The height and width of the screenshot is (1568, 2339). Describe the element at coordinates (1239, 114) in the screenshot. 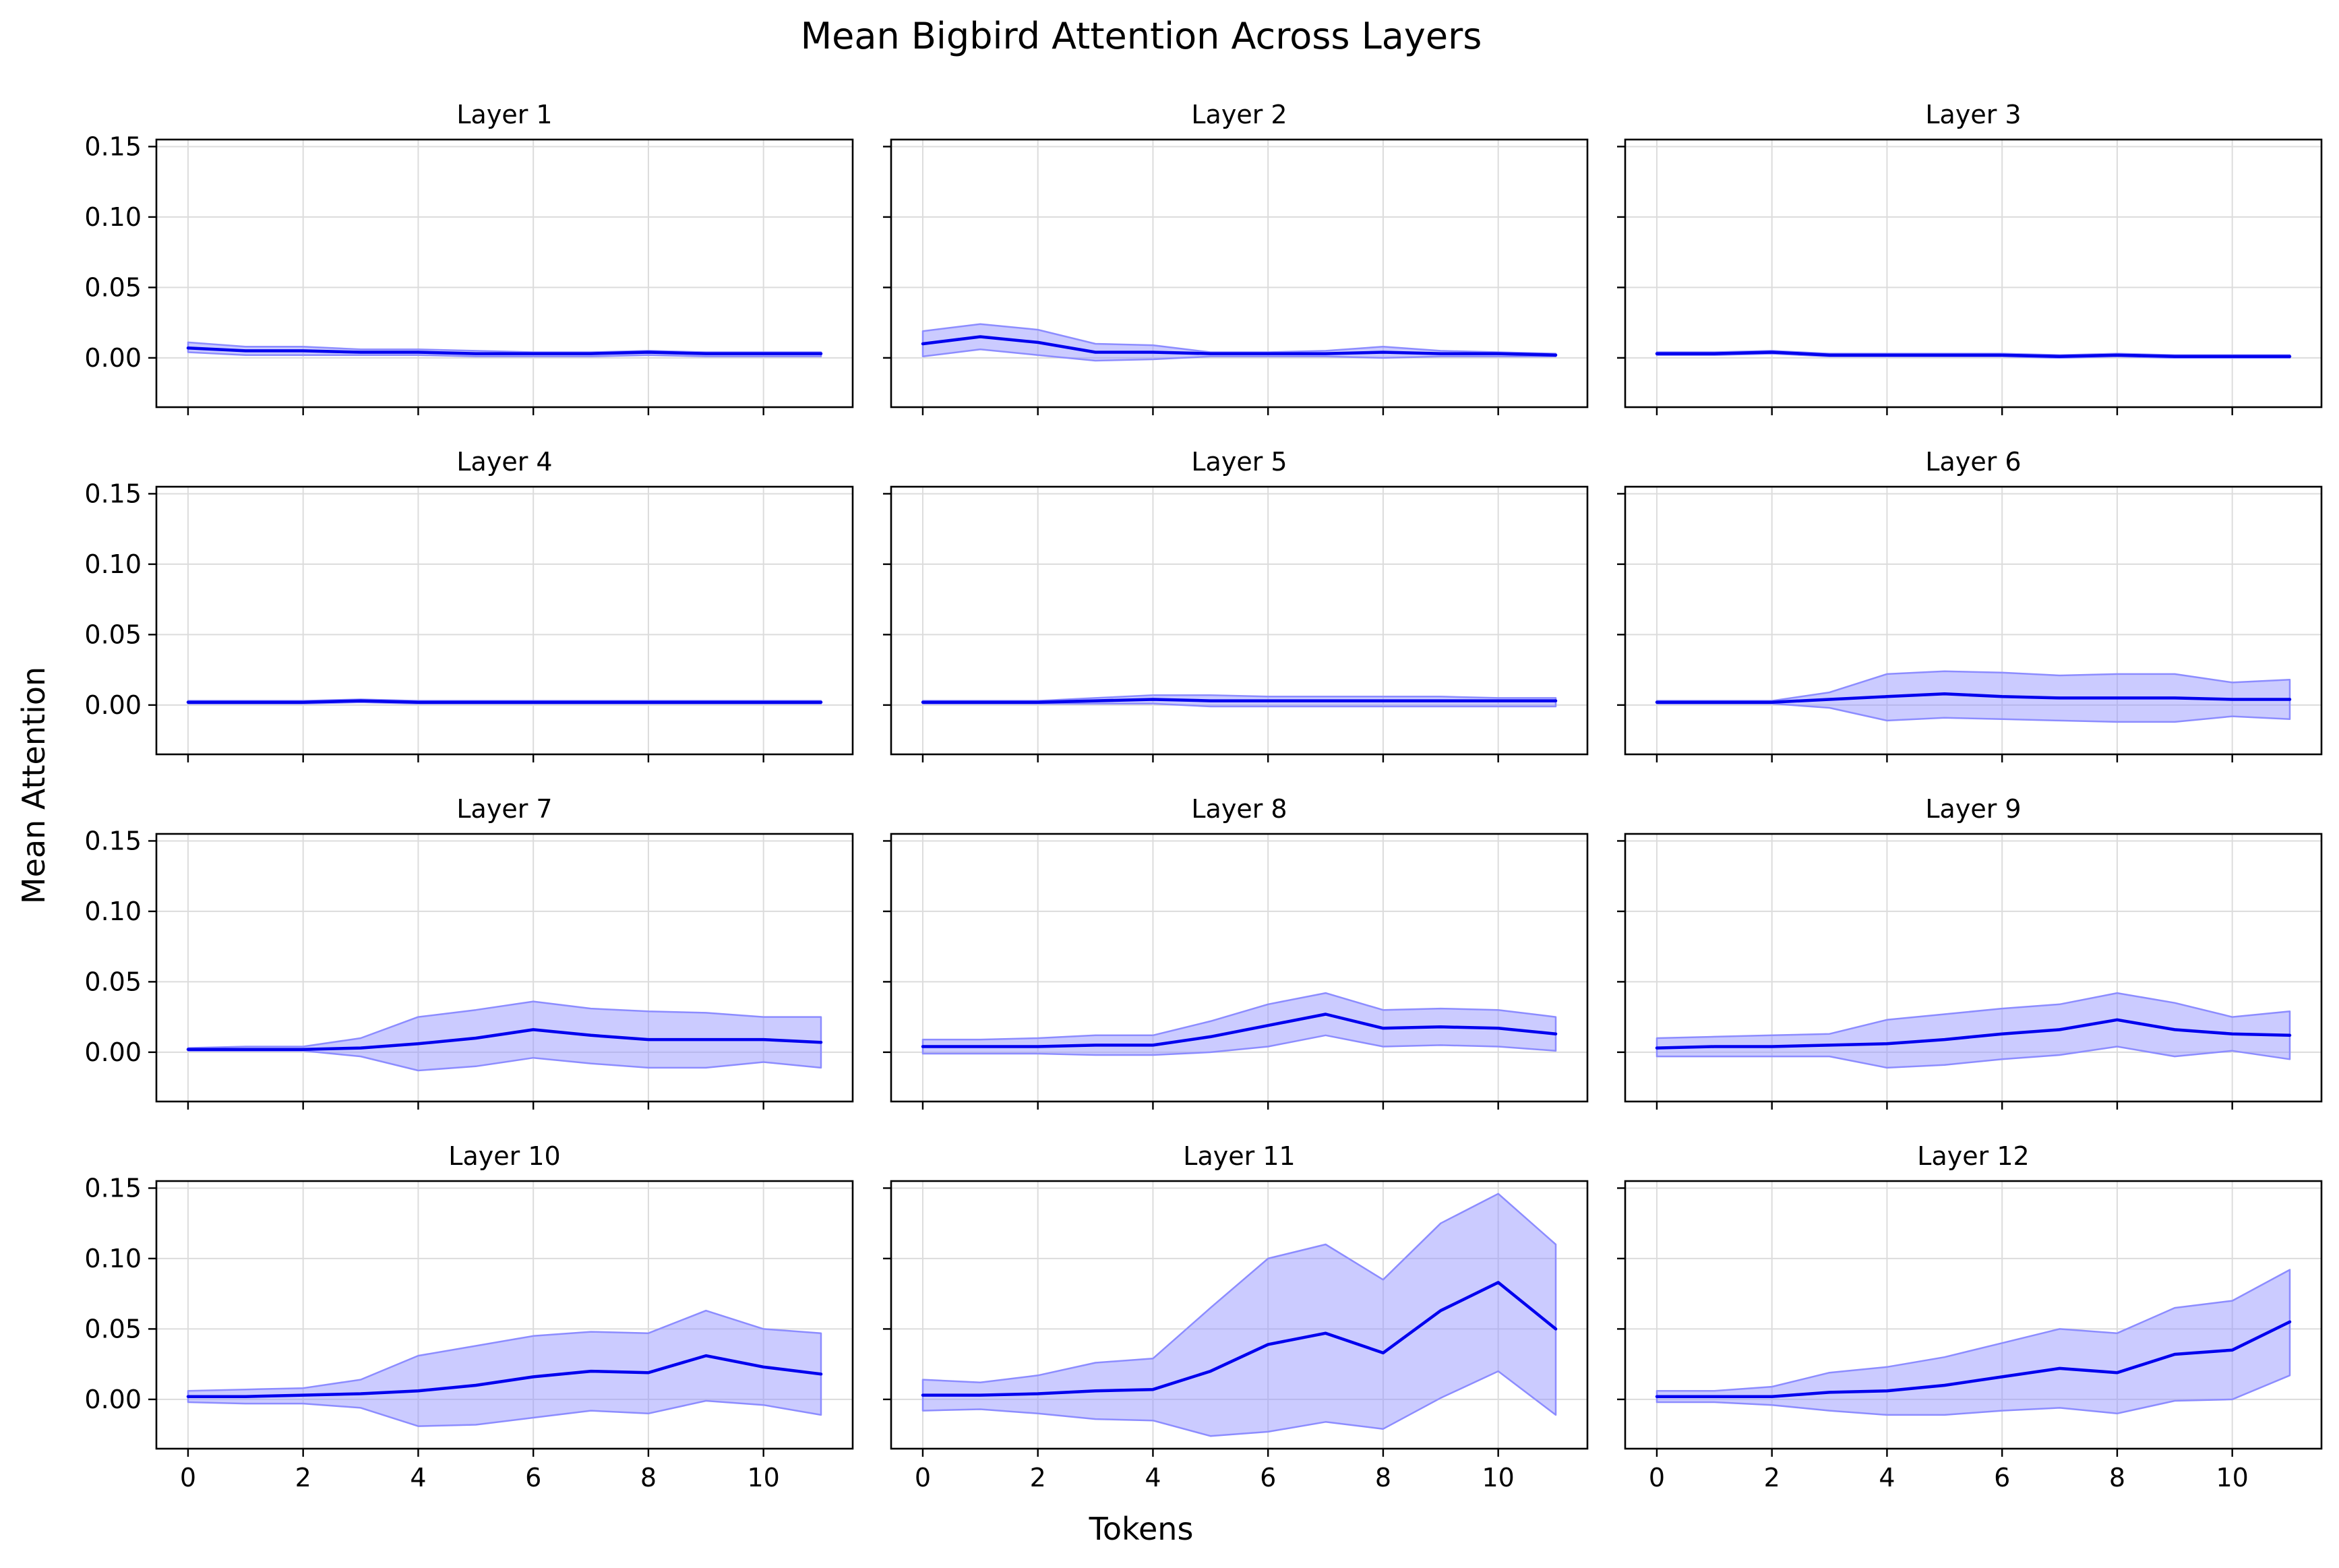

I see `subplot-title: Layer 2` at that location.